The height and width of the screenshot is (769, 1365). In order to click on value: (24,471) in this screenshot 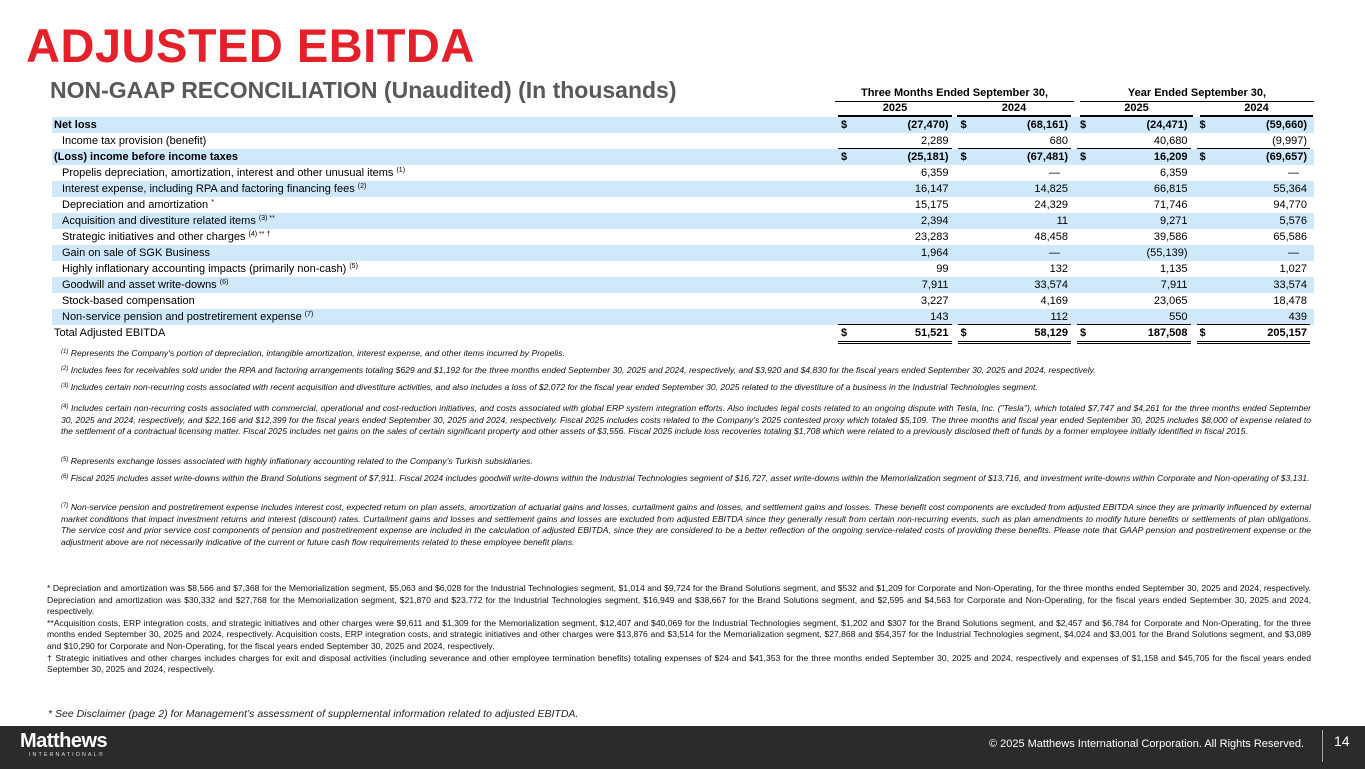, I will do `click(1167, 125)`.